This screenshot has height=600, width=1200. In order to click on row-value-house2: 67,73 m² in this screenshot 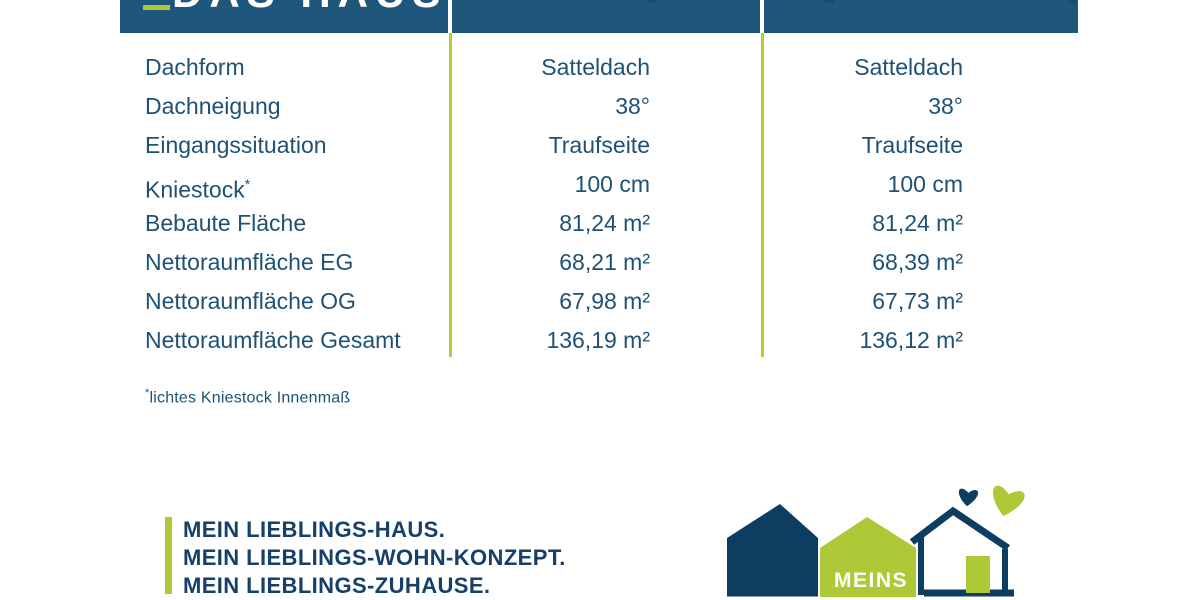, I will do `click(917, 301)`.